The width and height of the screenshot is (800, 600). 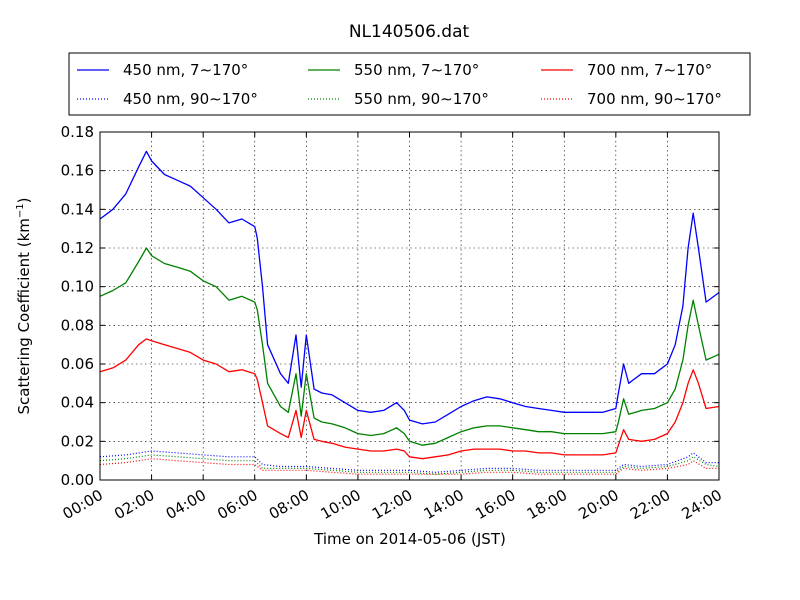 What do you see at coordinates (649, 70) in the screenshot?
I see `legend-label: 700 nm, 7∼170°` at bounding box center [649, 70].